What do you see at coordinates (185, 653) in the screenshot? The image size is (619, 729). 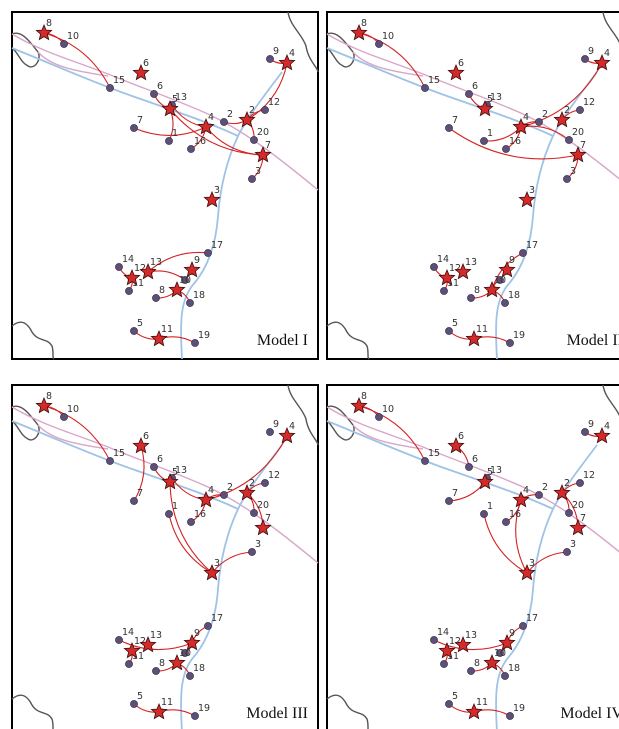 I see `hub-label: 10` at bounding box center [185, 653].